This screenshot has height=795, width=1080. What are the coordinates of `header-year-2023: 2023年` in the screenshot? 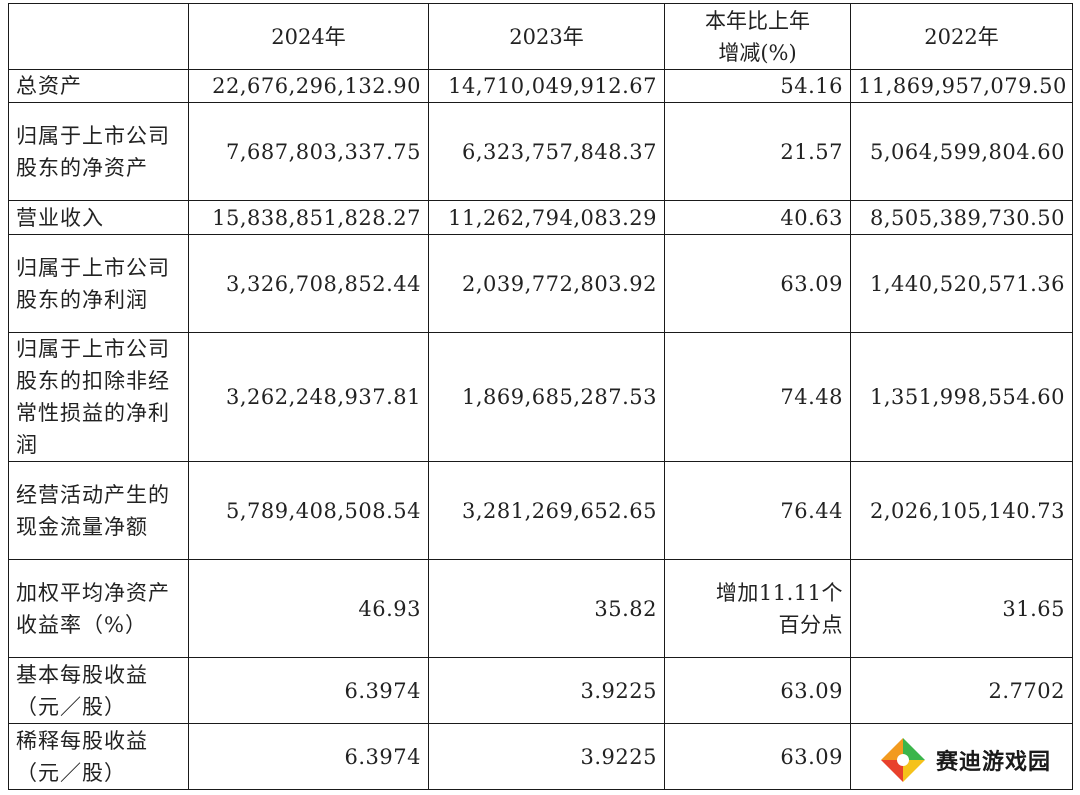 It's located at (546, 36).